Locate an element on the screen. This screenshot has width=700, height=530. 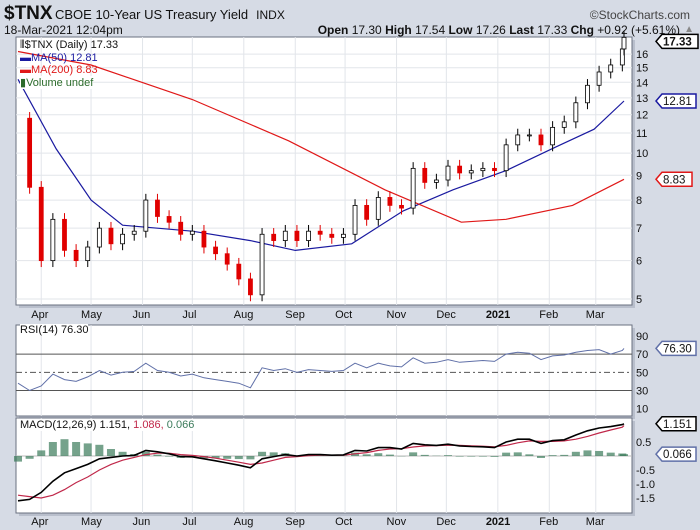
ma200-label: 8.83 is located at coordinates (674, 180).